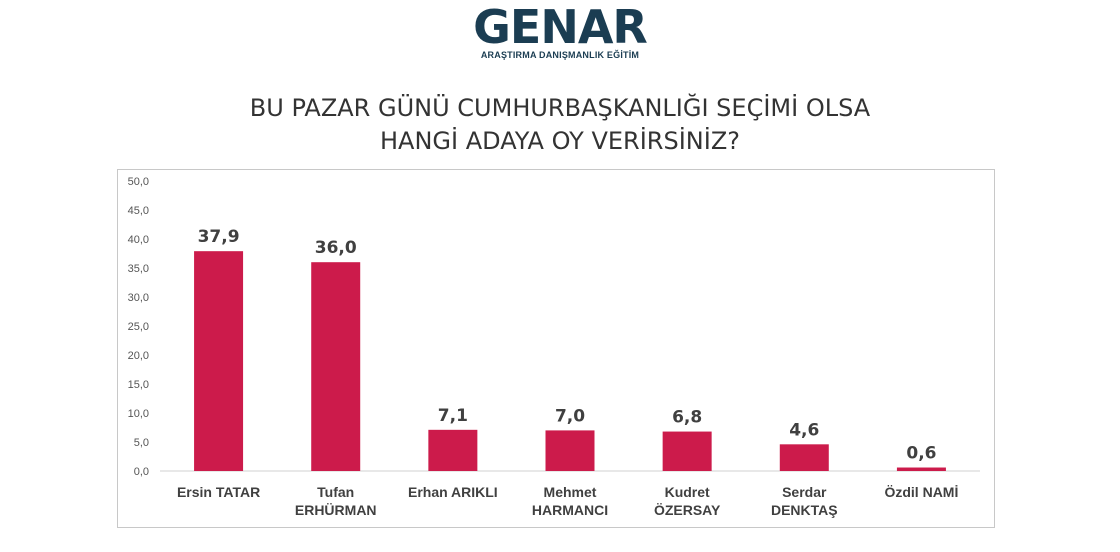  Describe the element at coordinates (687, 418) in the screenshot. I see `data-label: 6,8` at that location.